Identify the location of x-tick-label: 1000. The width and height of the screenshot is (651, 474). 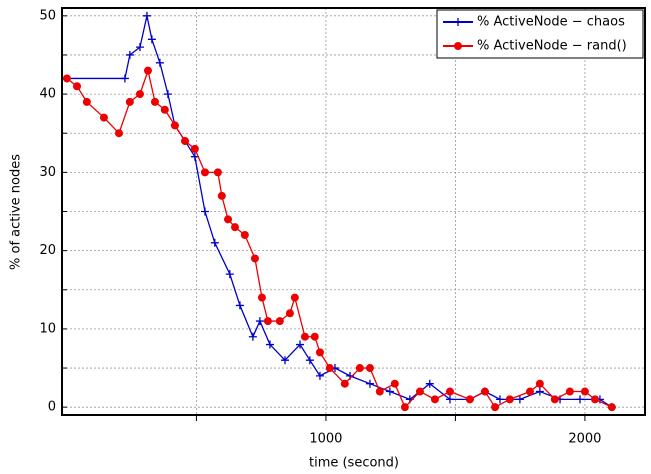
(325, 439).